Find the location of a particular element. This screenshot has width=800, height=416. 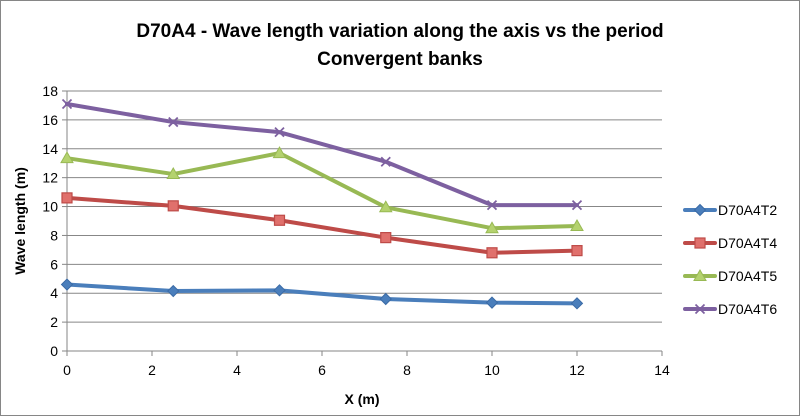

x-tick-label: 2 is located at coordinates (152, 370).